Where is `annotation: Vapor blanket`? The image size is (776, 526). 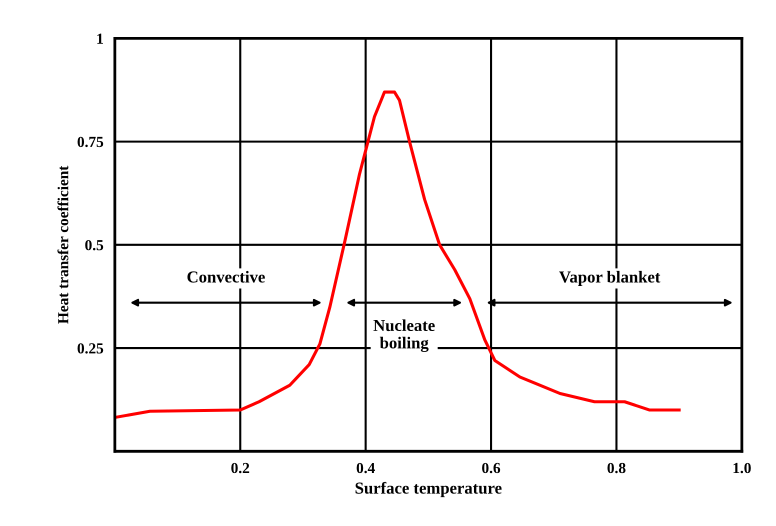
annotation: Vapor blanket is located at coordinates (609, 278).